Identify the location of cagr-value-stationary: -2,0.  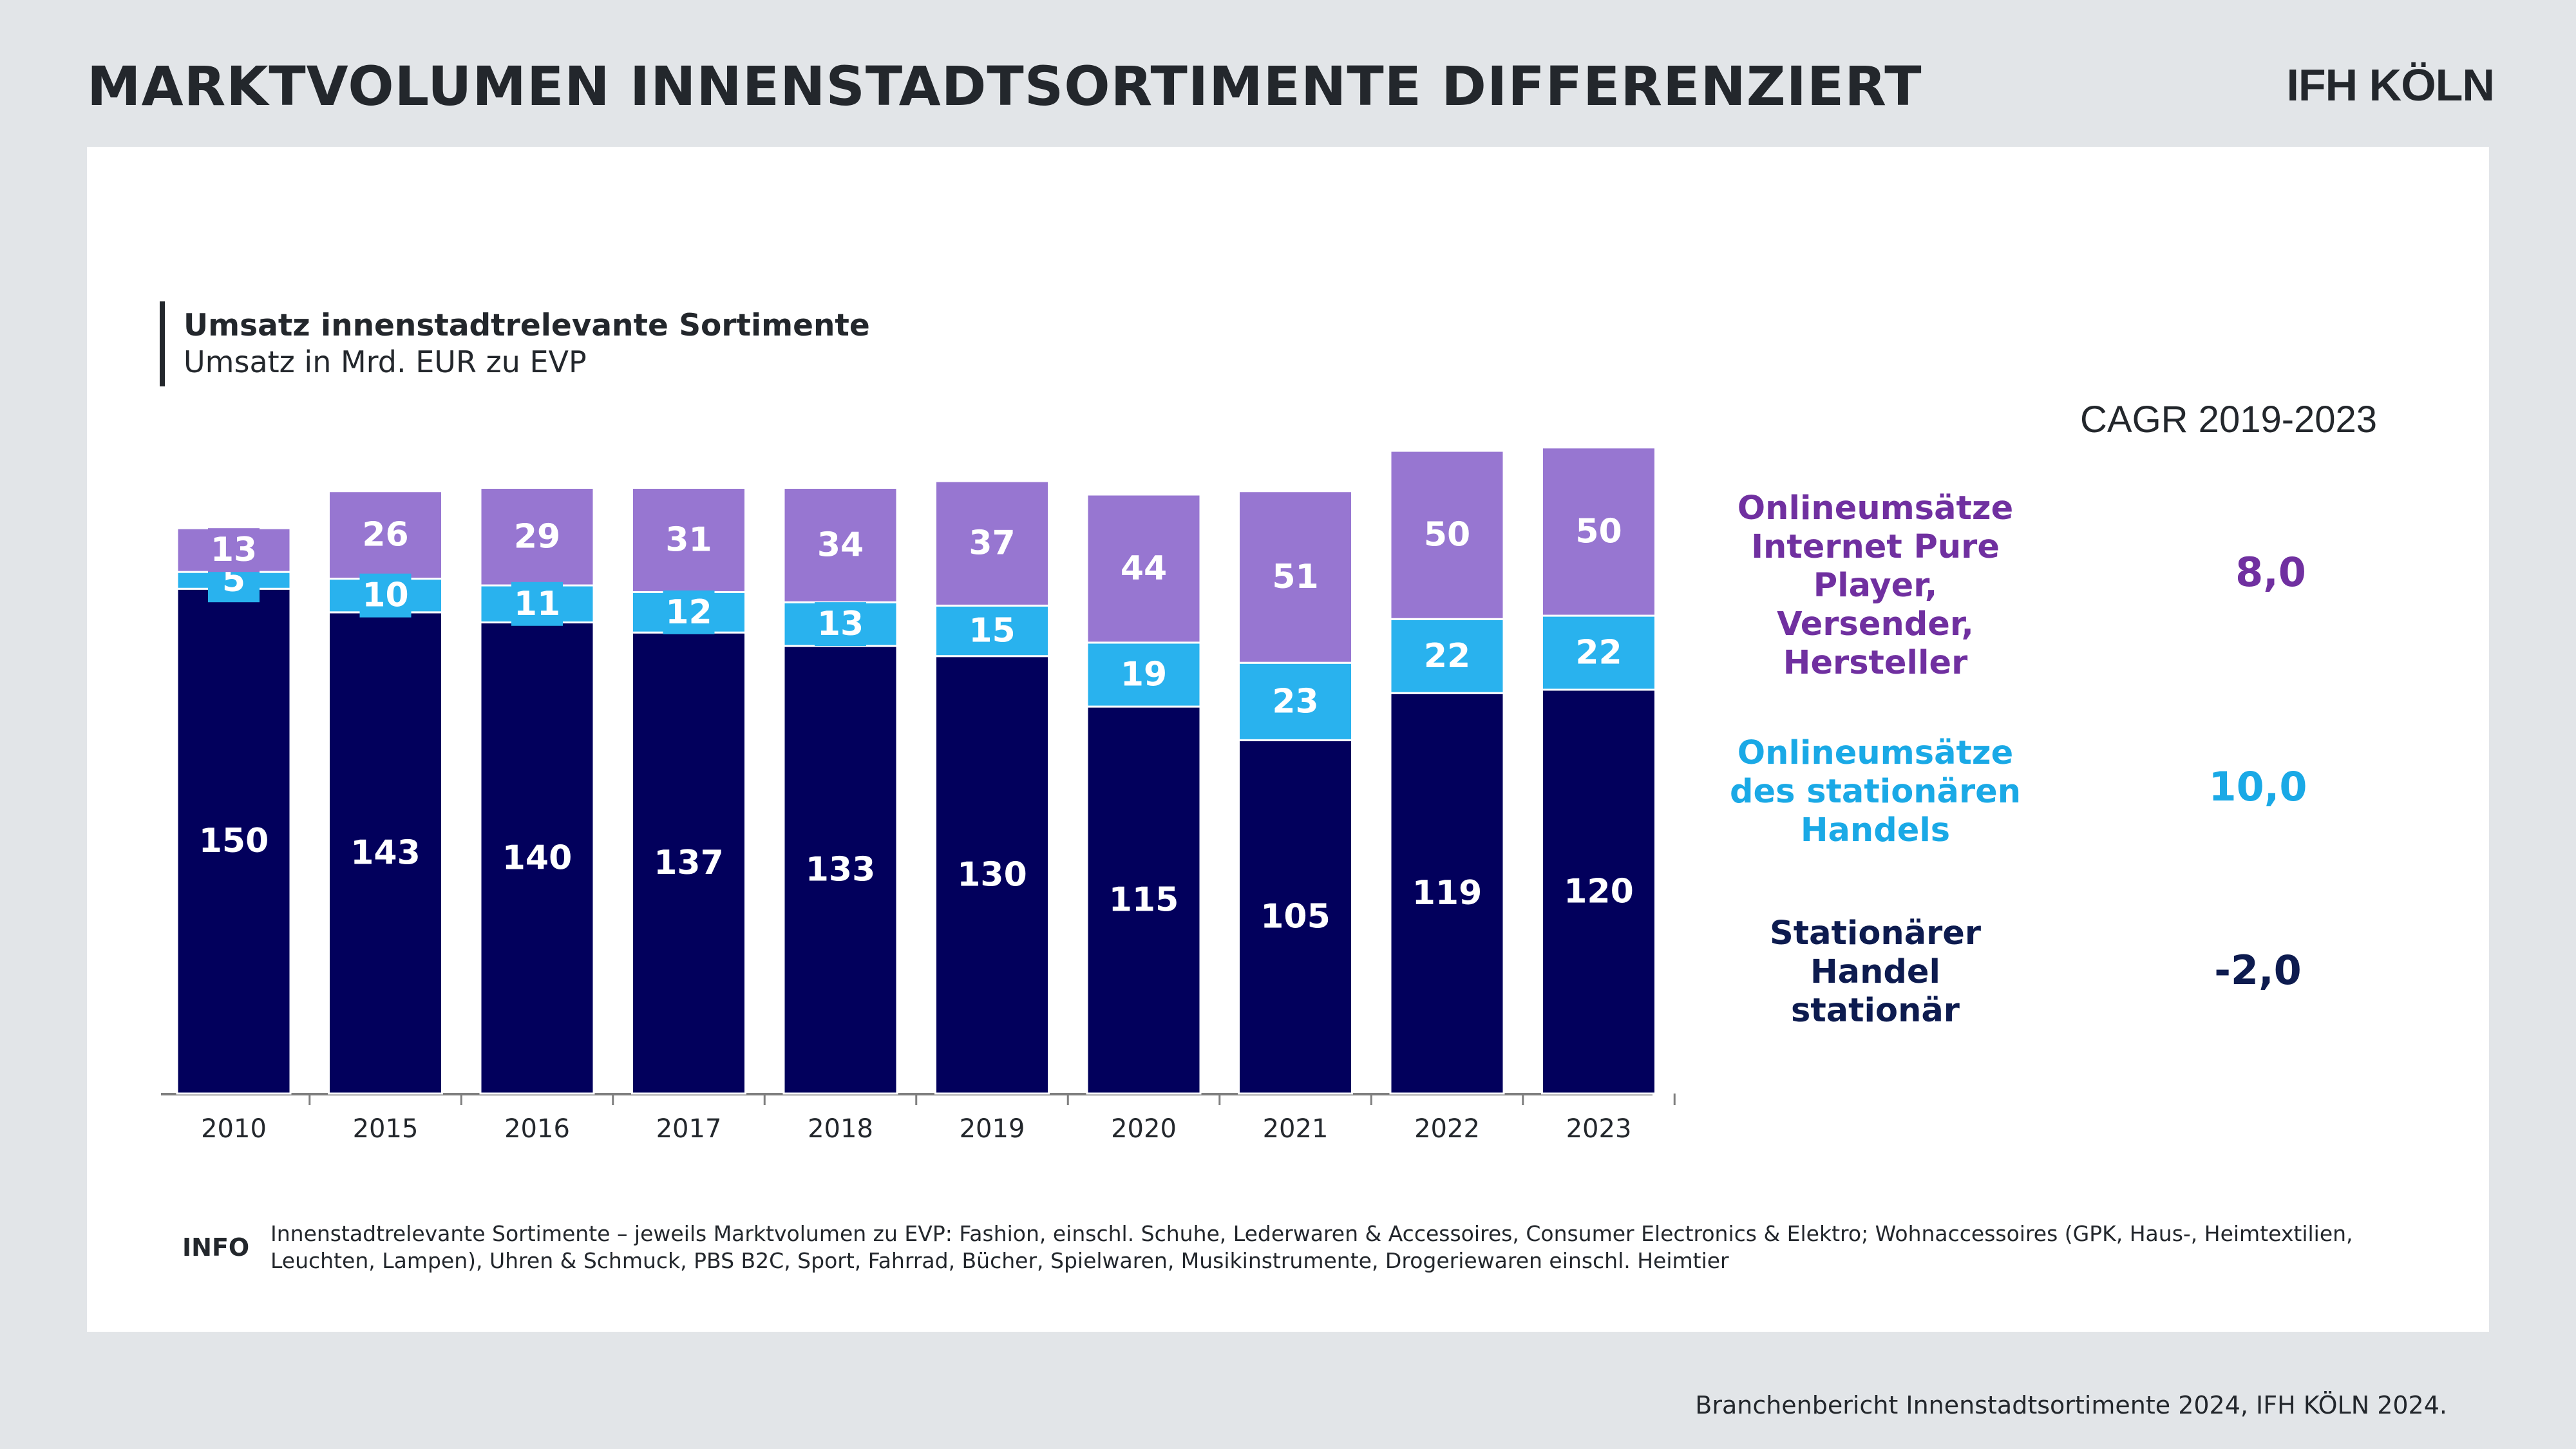
(2258, 971).